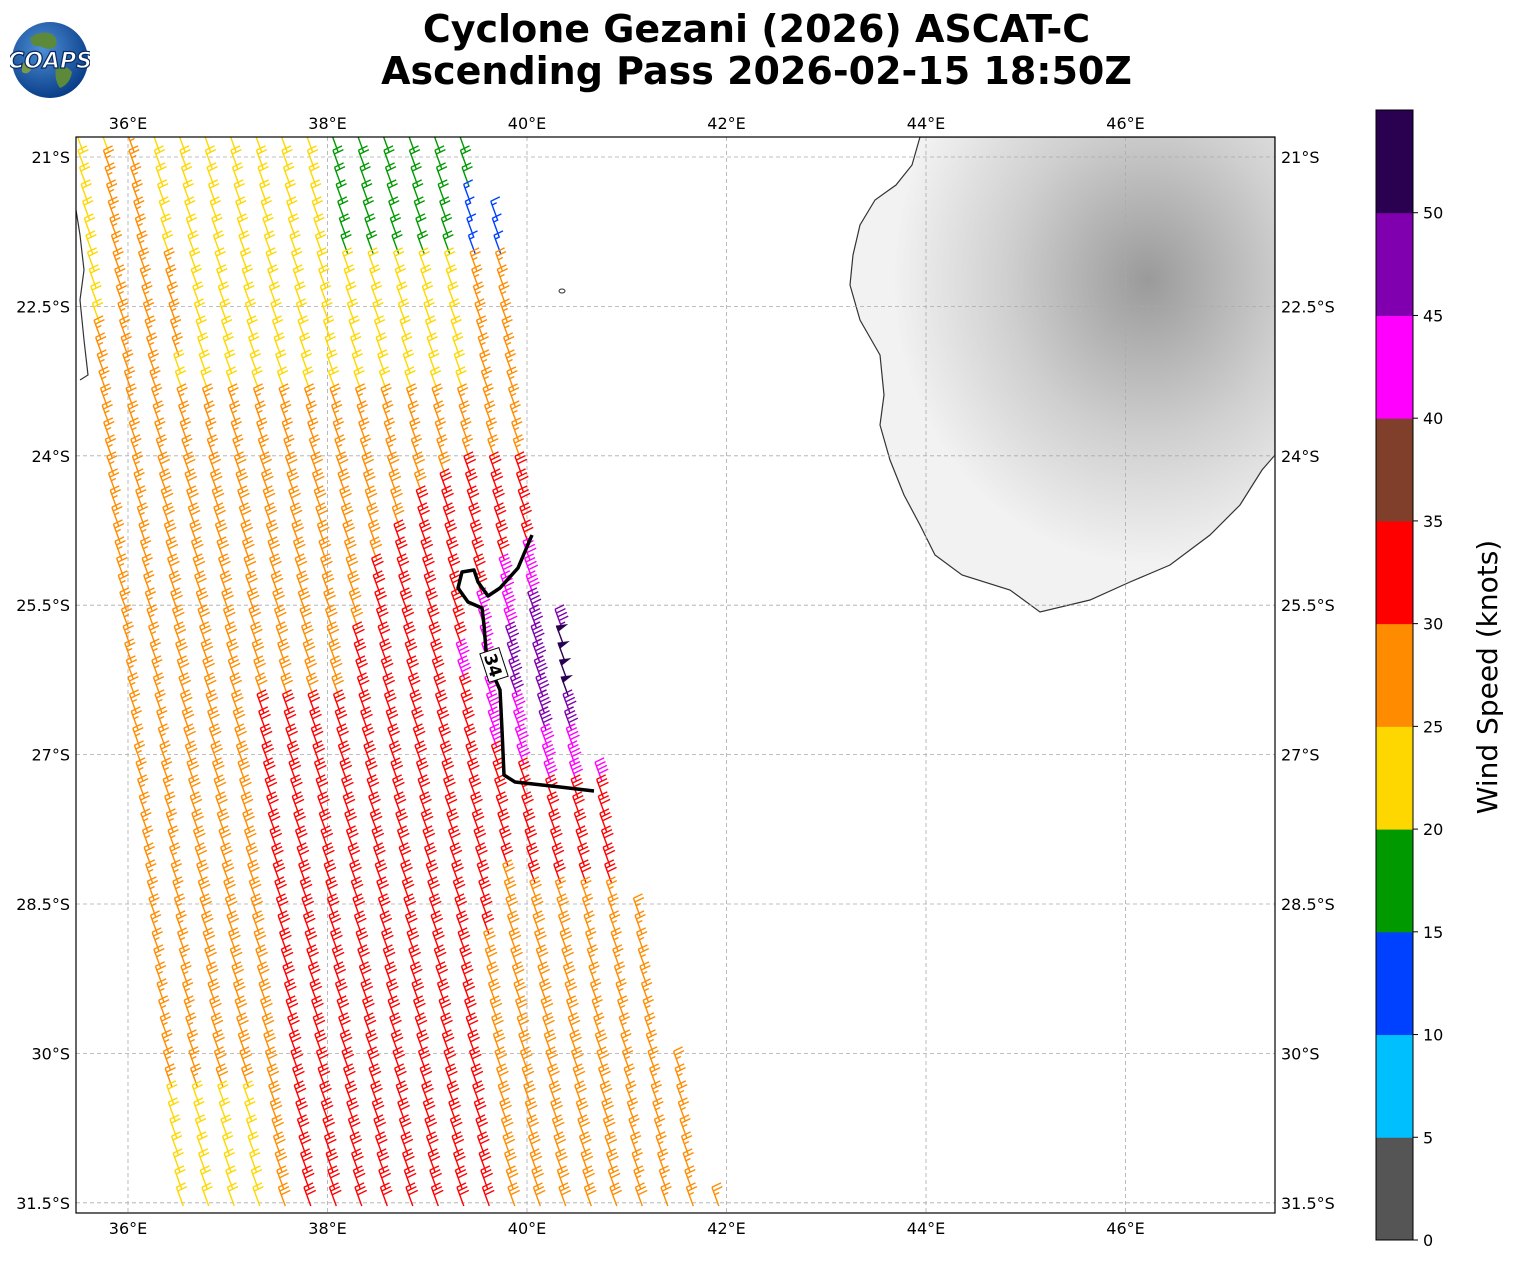 Image resolution: width=1513 pixels, height=1264 pixels. I want to click on contour-34kt, so click(525, 663).